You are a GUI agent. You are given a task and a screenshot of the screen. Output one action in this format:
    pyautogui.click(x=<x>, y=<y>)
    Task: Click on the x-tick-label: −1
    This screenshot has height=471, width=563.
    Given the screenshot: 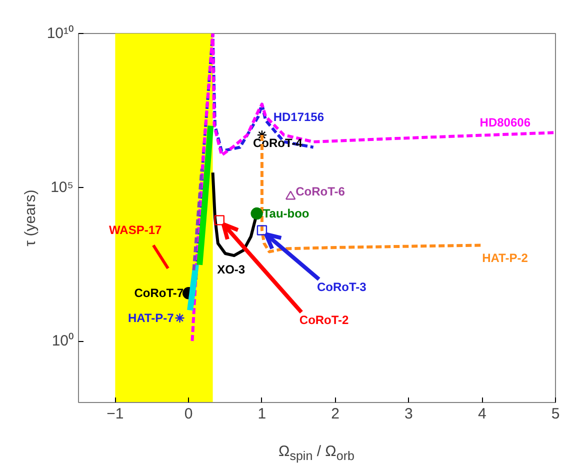 What is the action you would take?
    pyautogui.click(x=115, y=414)
    